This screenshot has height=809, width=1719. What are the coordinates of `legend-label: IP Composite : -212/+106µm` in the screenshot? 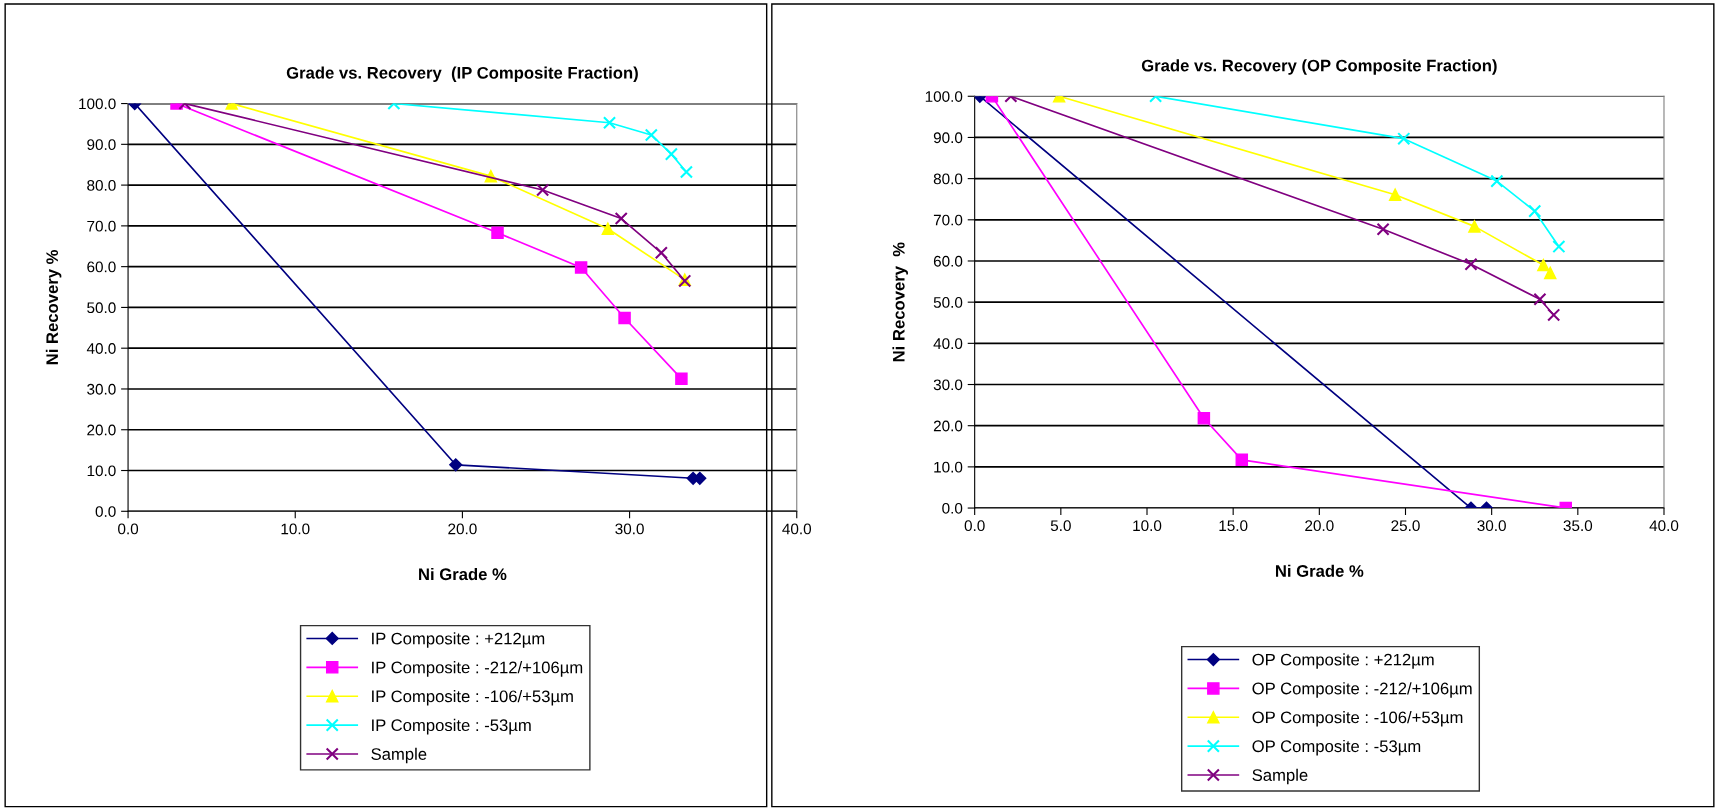 It's located at (477, 669).